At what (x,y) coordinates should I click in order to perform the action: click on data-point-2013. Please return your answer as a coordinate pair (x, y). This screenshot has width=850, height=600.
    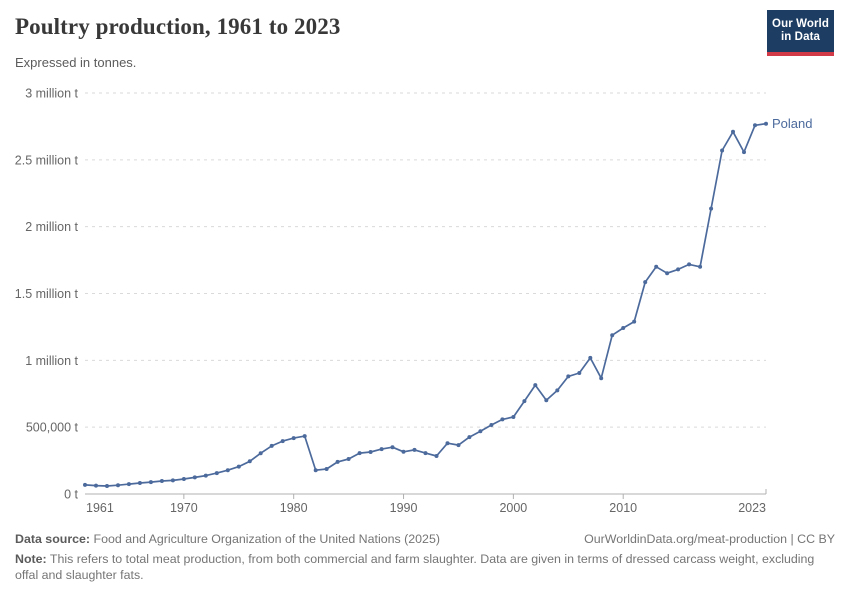
    Looking at the image, I should click on (656, 266).